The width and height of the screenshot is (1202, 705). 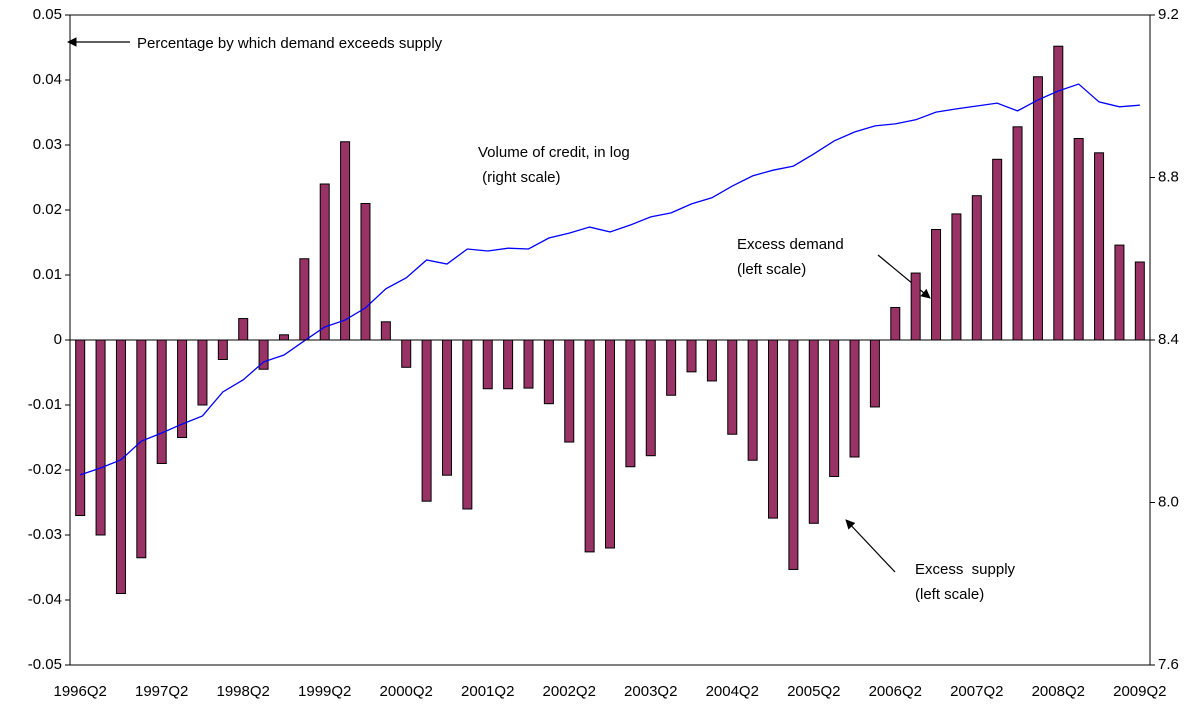 What do you see at coordinates (569, 691) in the screenshot?
I see `x-tick-label: 2002Q2` at bounding box center [569, 691].